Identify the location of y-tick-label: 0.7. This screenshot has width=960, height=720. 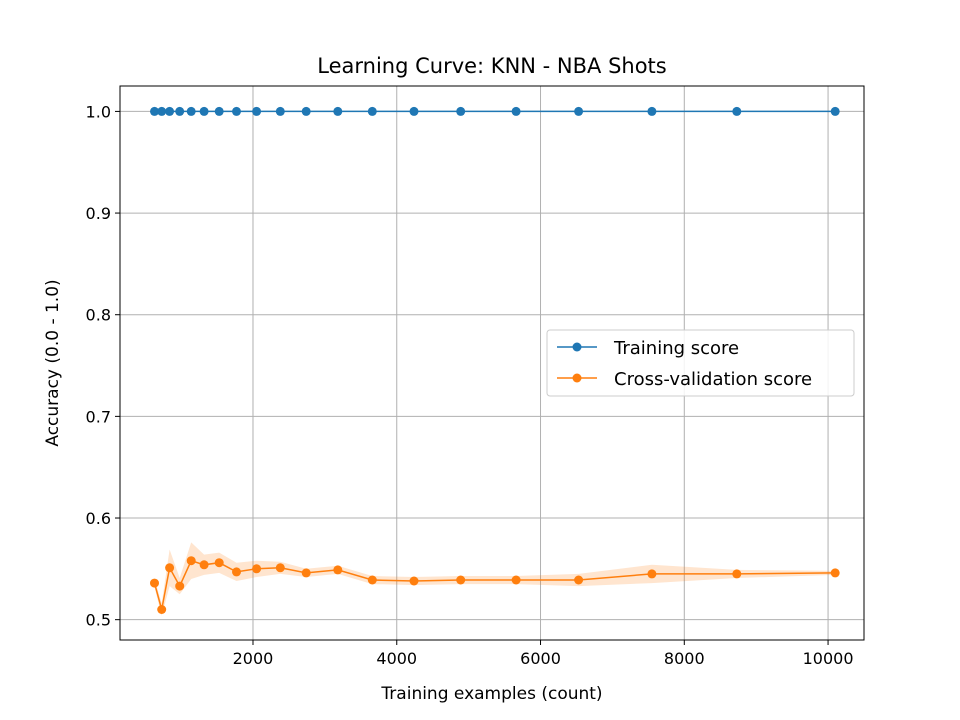
(98, 416).